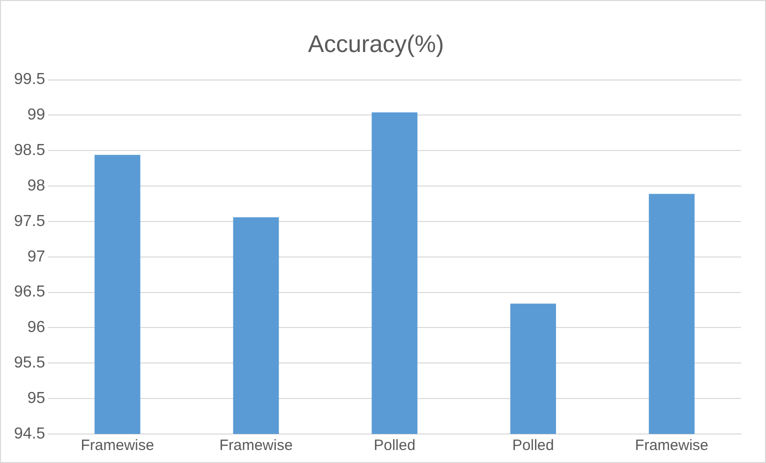 This screenshot has height=463, width=766. I want to click on y-tick-label: 94.5, so click(30, 433).